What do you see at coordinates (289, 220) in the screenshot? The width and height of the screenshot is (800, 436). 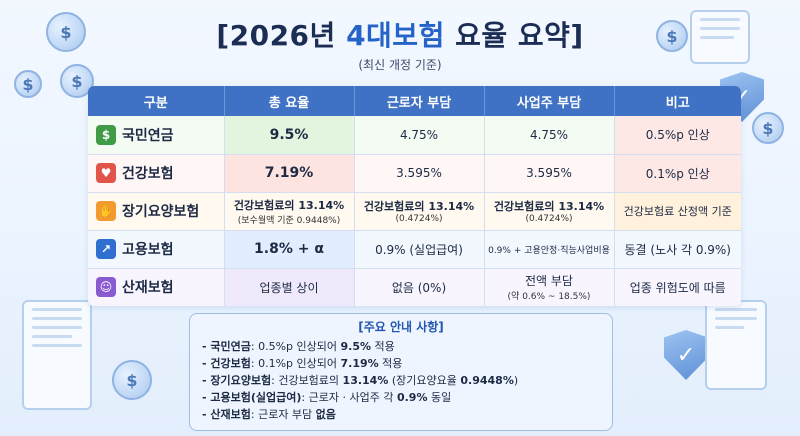 I see `total-rate-sub: (보수월액 기준 0.9448%)` at bounding box center [289, 220].